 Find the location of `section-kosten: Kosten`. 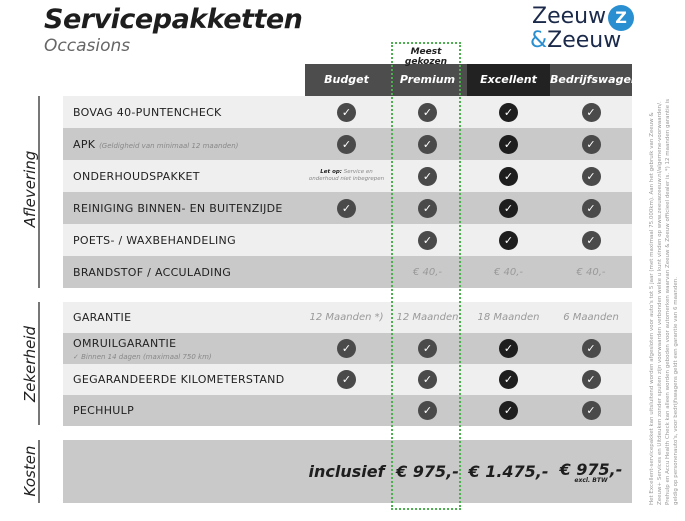

section-kosten: Kosten is located at coordinates (30, 471).